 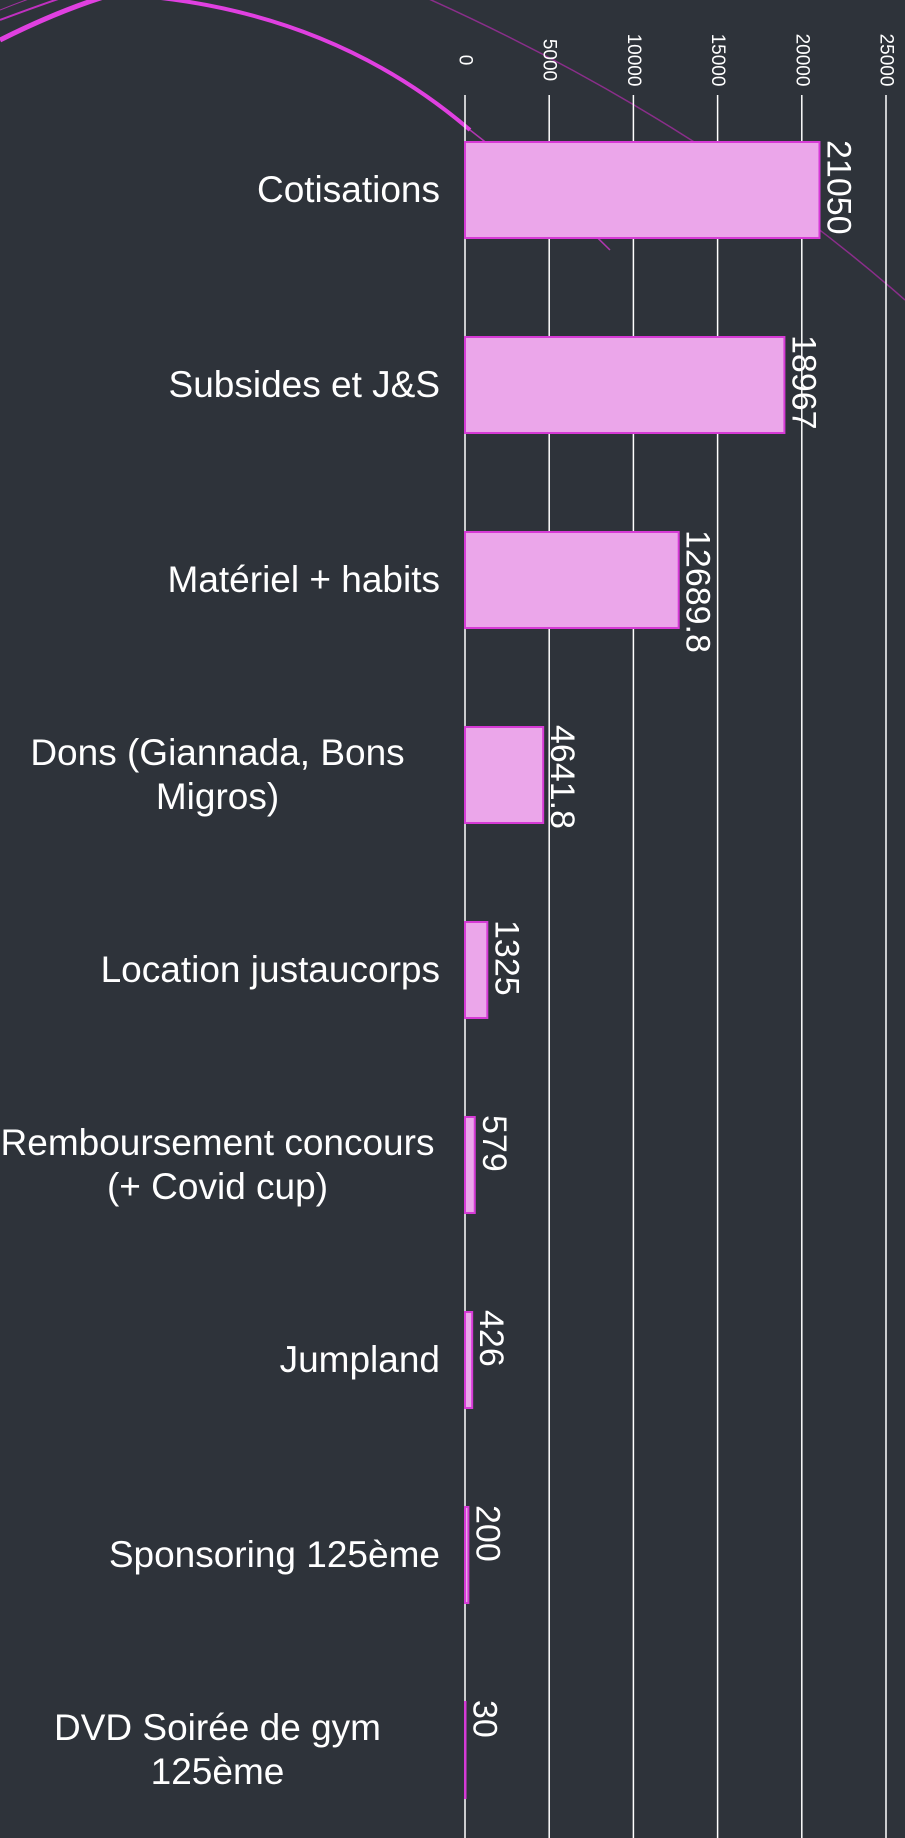 What do you see at coordinates (506, 958) in the screenshot?
I see `data-label: 1325` at bounding box center [506, 958].